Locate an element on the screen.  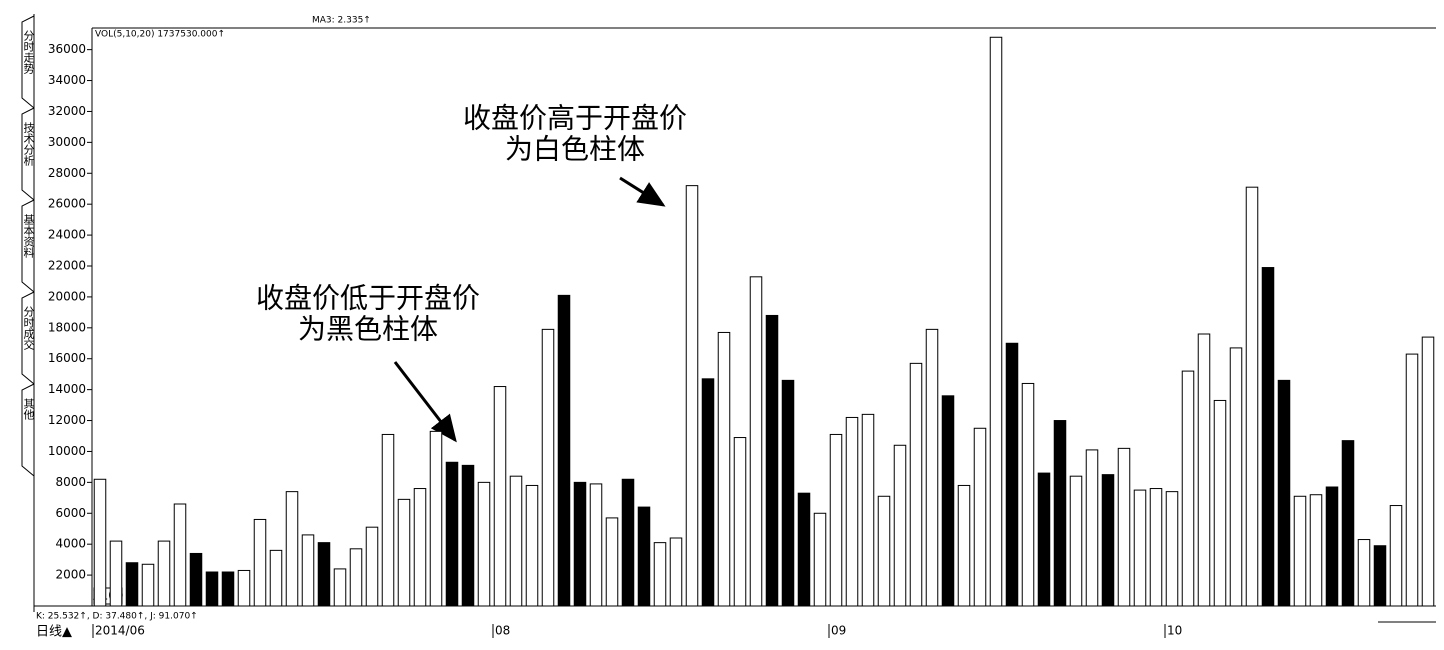
y-tick-label: 32000 is located at coordinates (67, 111).